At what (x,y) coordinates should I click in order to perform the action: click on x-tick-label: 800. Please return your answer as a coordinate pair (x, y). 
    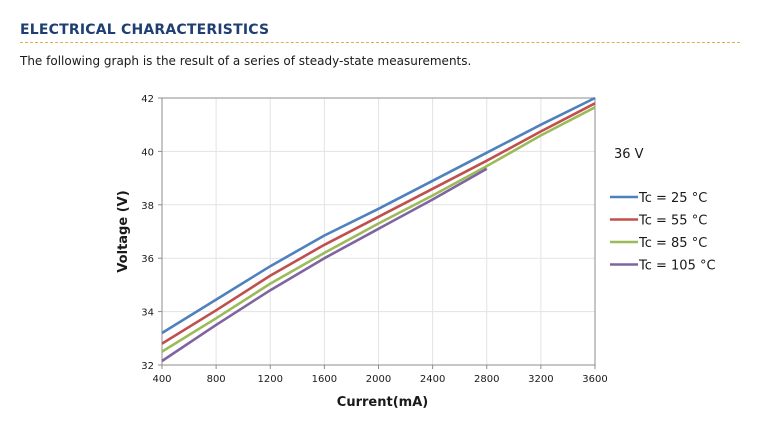
    Looking at the image, I should click on (216, 379).